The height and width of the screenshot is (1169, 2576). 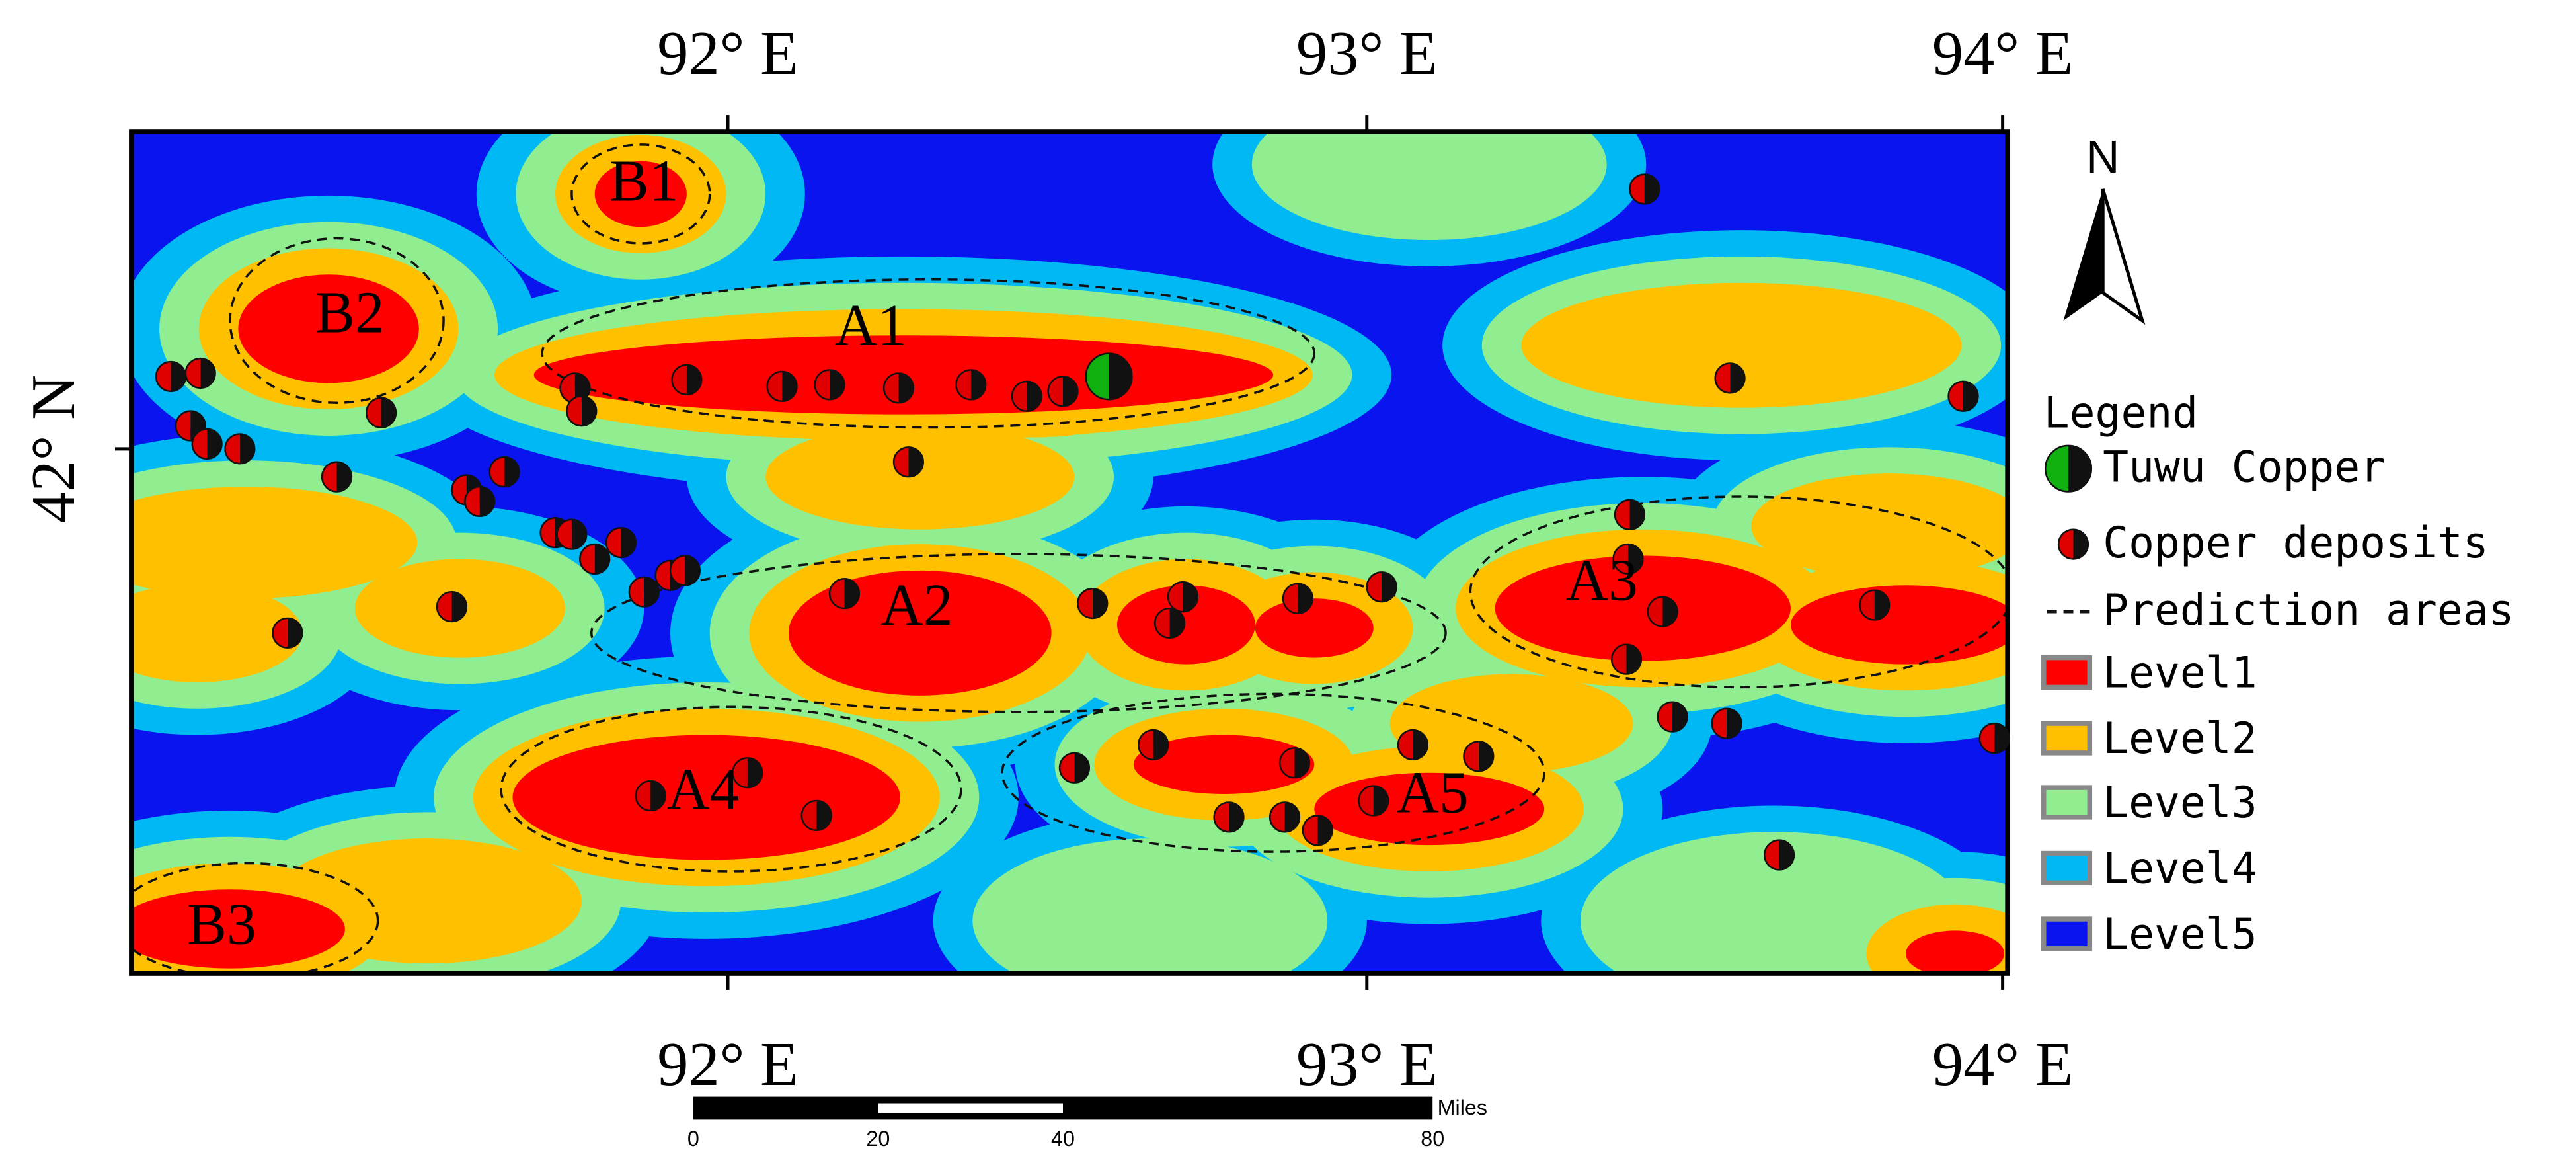 I want to click on area-label: B1, so click(x=643, y=181).